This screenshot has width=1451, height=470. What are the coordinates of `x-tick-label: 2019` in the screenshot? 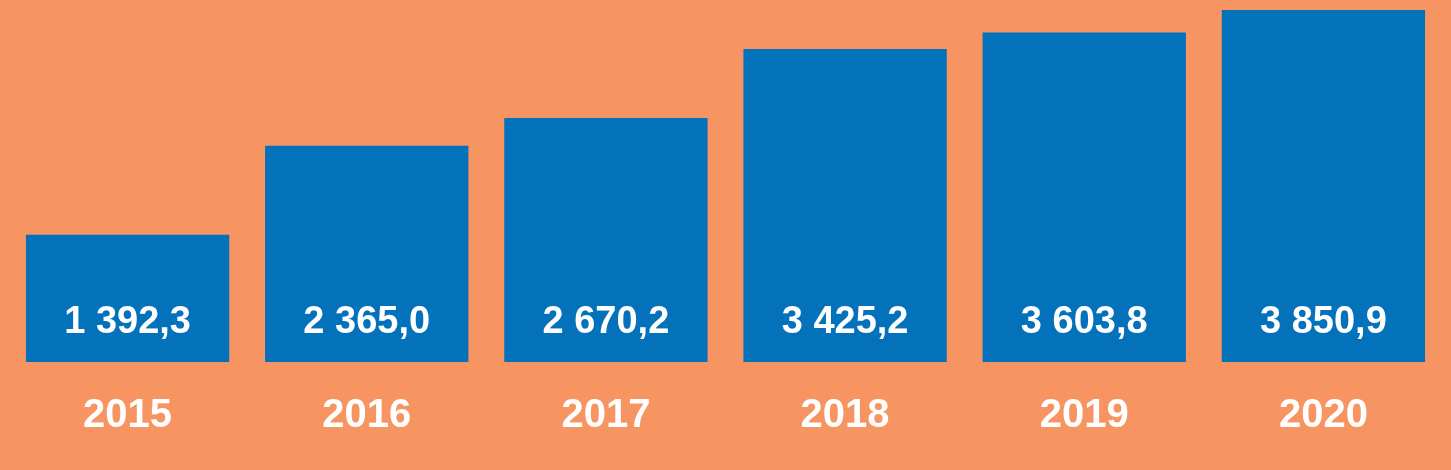 It's located at (1084, 413).